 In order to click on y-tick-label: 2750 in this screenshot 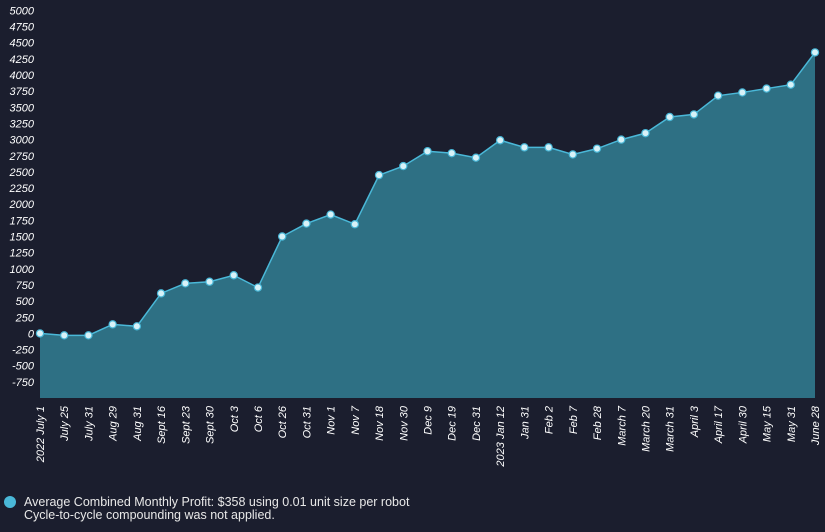, I will do `click(22, 157)`.